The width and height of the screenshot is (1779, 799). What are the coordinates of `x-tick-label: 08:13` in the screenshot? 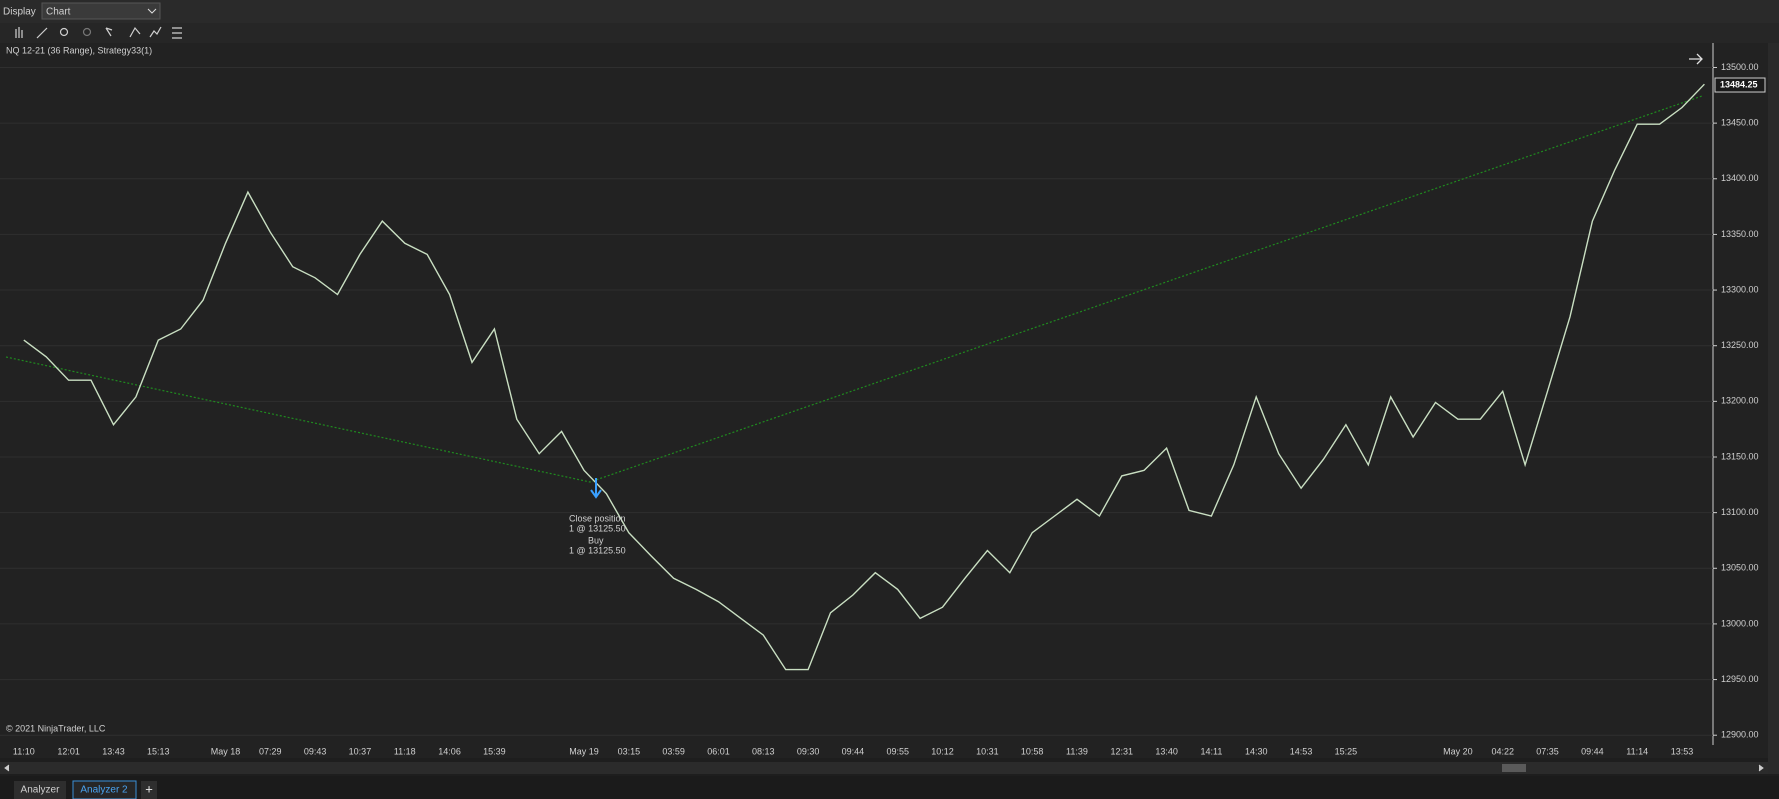 It's located at (763, 751).